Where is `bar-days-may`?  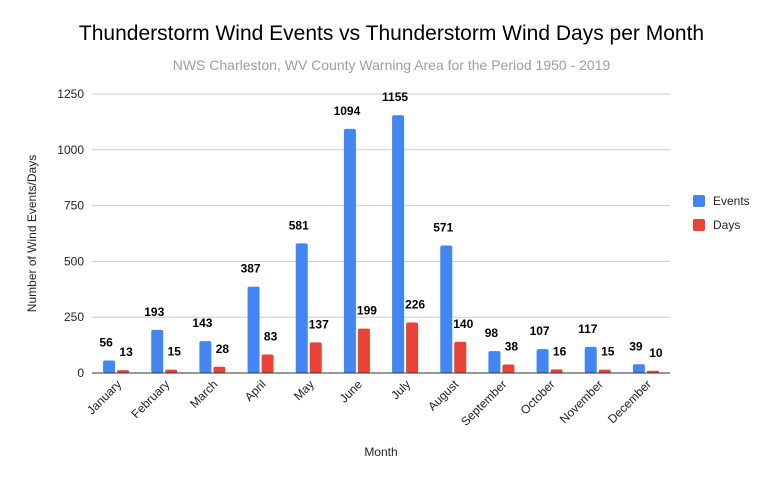
bar-days-may is located at coordinates (315, 357).